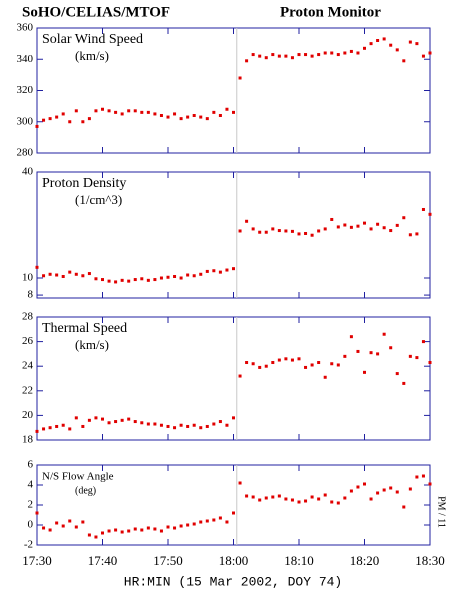  Describe the element at coordinates (84, 183) in the screenshot. I see `panel-title: Proton Density` at that location.